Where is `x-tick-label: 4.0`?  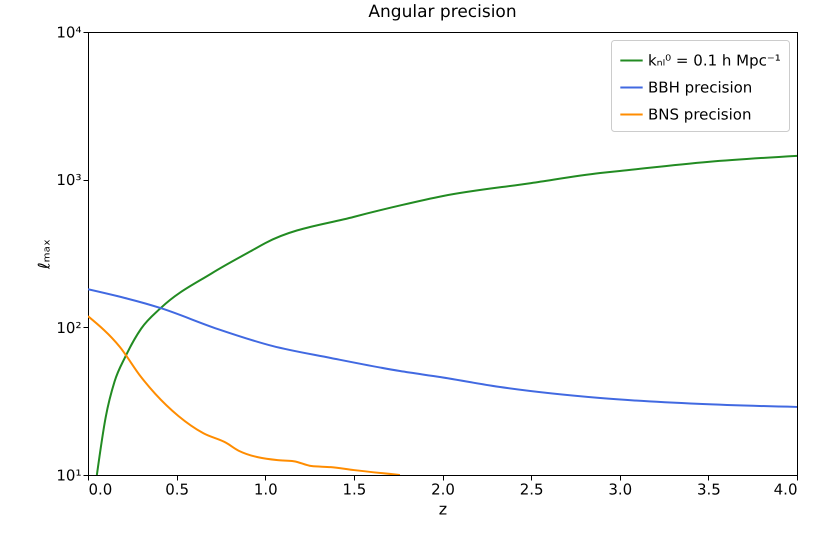 x-tick-label: 4.0 is located at coordinates (786, 489).